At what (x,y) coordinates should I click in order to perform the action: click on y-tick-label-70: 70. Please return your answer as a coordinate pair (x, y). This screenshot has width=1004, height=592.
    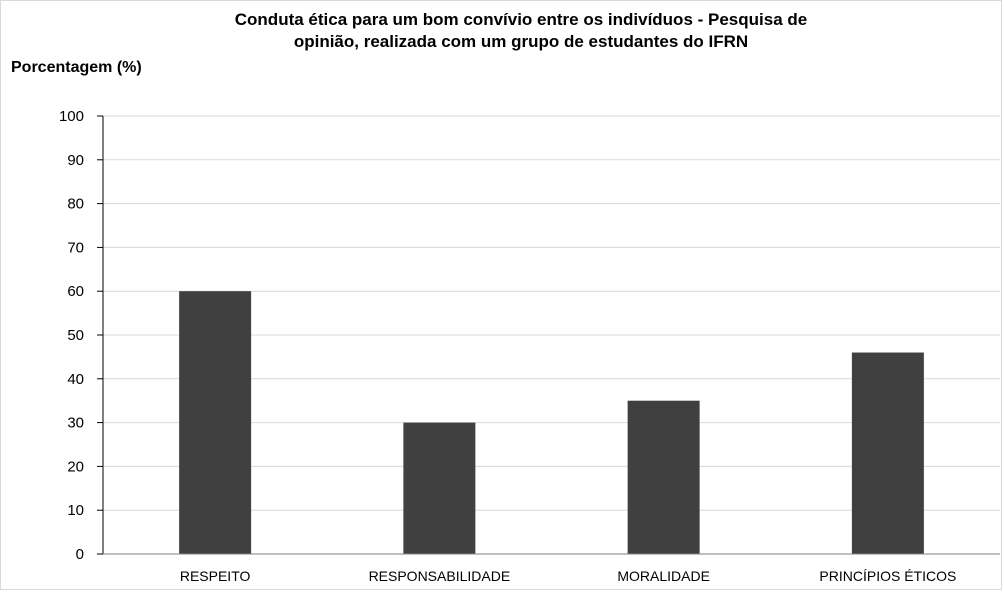
    Looking at the image, I should click on (75, 247).